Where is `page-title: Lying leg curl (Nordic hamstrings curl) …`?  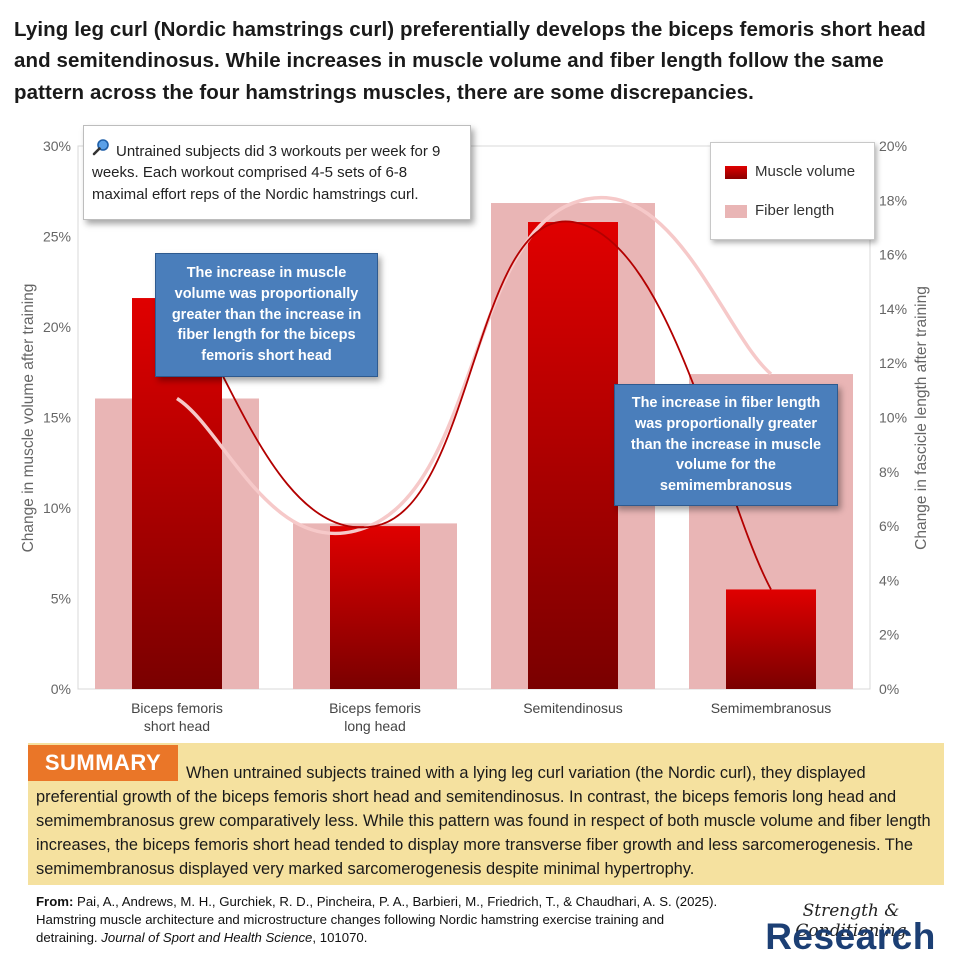 page-title: Lying leg curl (Nordic hamstrings curl) … is located at coordinates (470, 61).